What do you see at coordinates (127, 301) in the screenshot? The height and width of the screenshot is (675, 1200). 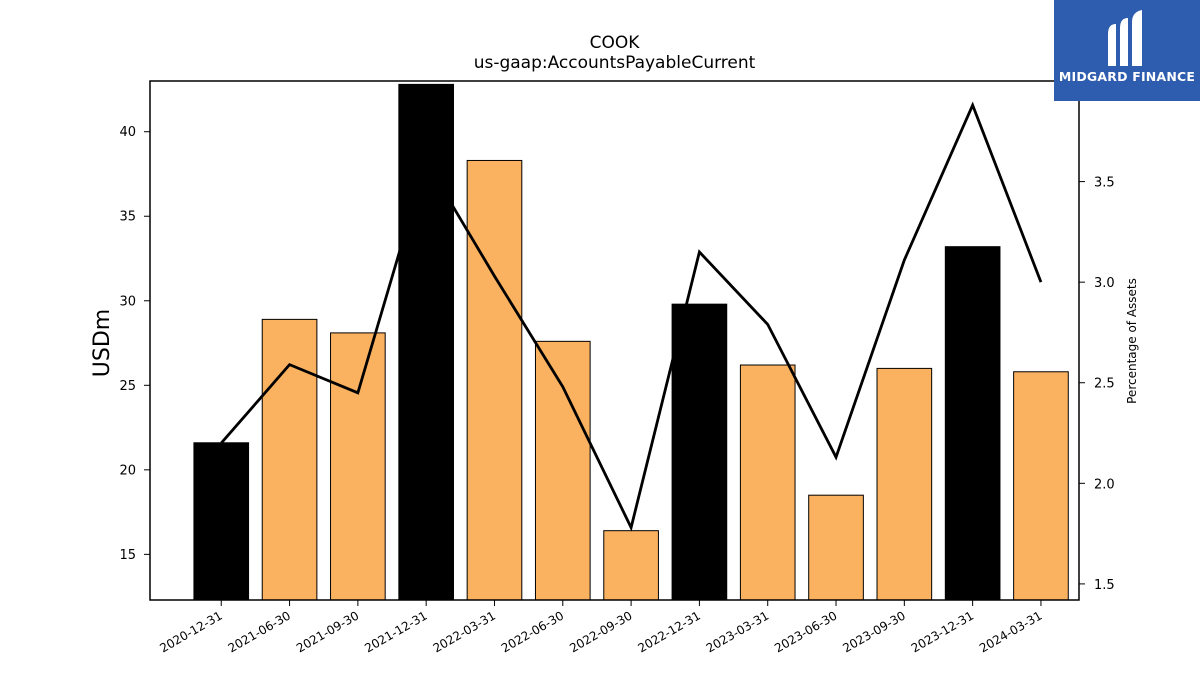 I see `y-tick-label: 30` at bounding box center [127, 301].